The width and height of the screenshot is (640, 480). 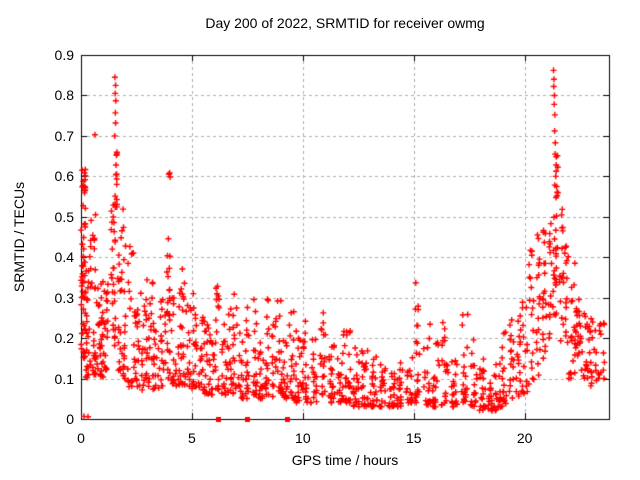 What do you see at coordinates (81, 438) in the screenshot?
I see `x-tick-label: 0` at bounding box center [81, 438].